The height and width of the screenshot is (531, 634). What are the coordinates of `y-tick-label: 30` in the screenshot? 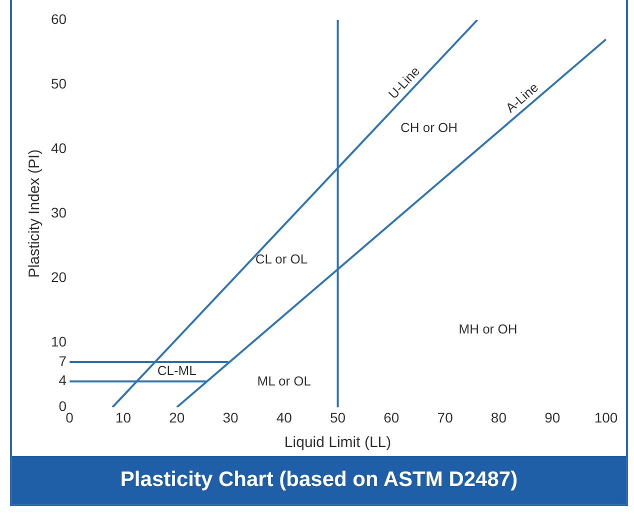 It's located at (58, 212).